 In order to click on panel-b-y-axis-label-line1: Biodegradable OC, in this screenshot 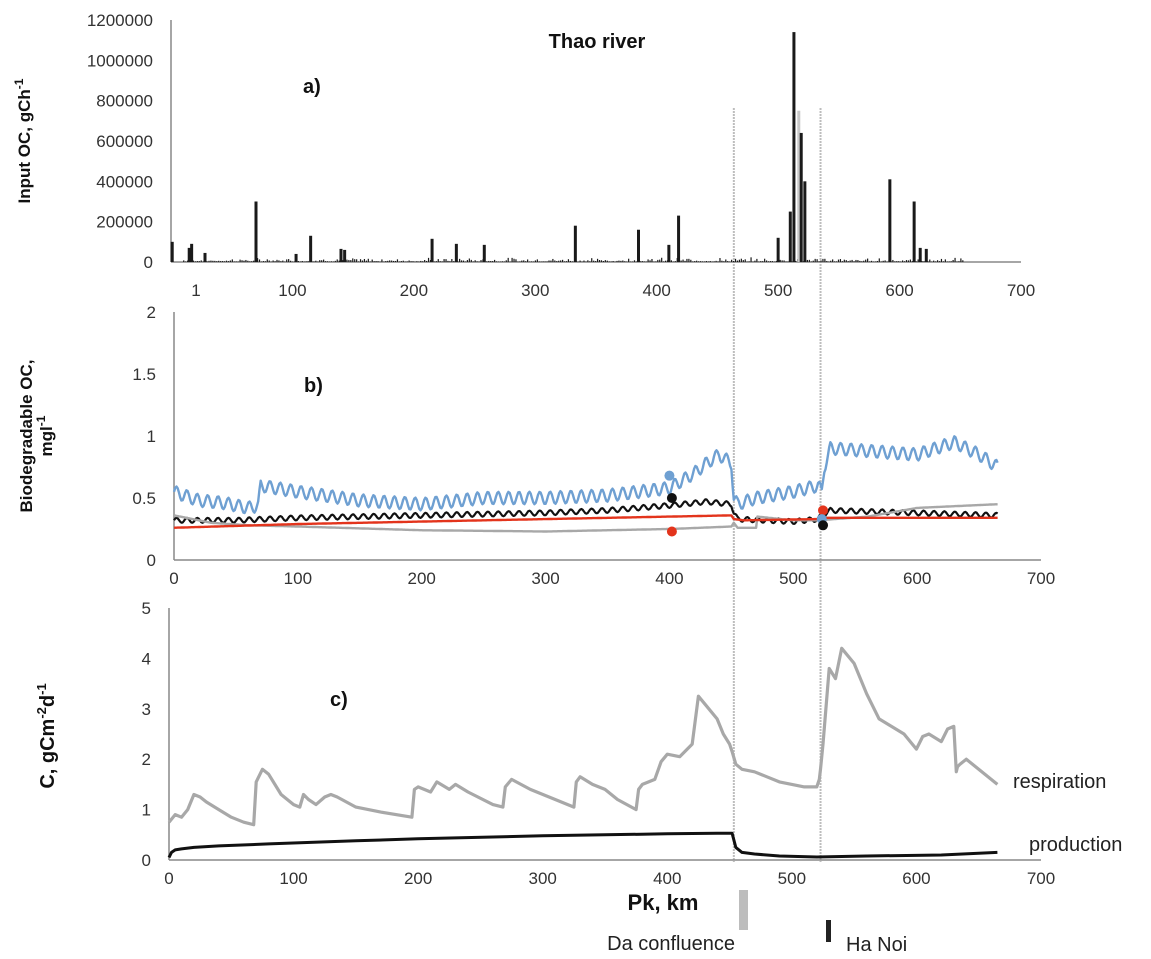, I will do `click(26, 435)`.